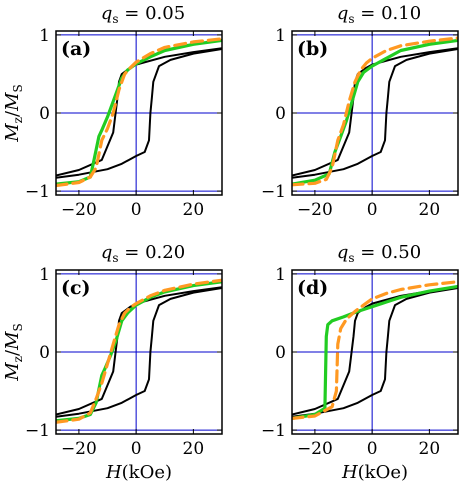  Describe the element at coordinates (143, 14) in the screenshot. I see `panel-title: qs = 0.05` at that location.